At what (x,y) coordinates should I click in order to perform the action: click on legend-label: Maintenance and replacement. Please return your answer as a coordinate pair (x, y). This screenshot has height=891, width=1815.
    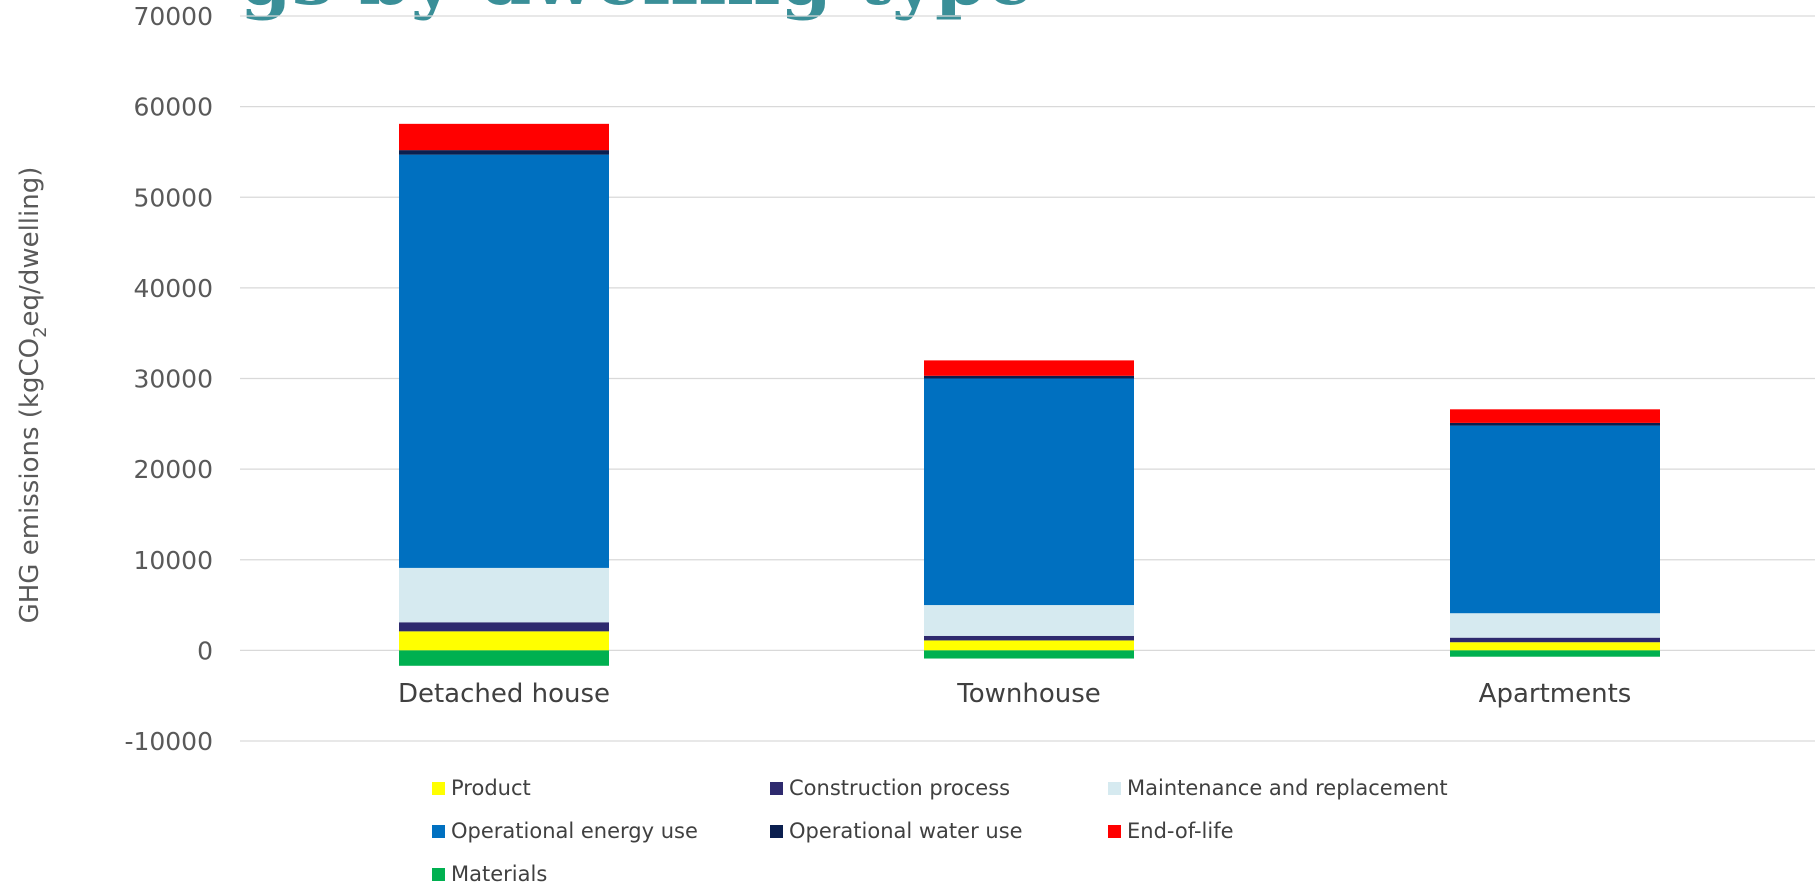
    Looking at the image, I should click on (1287, 788).